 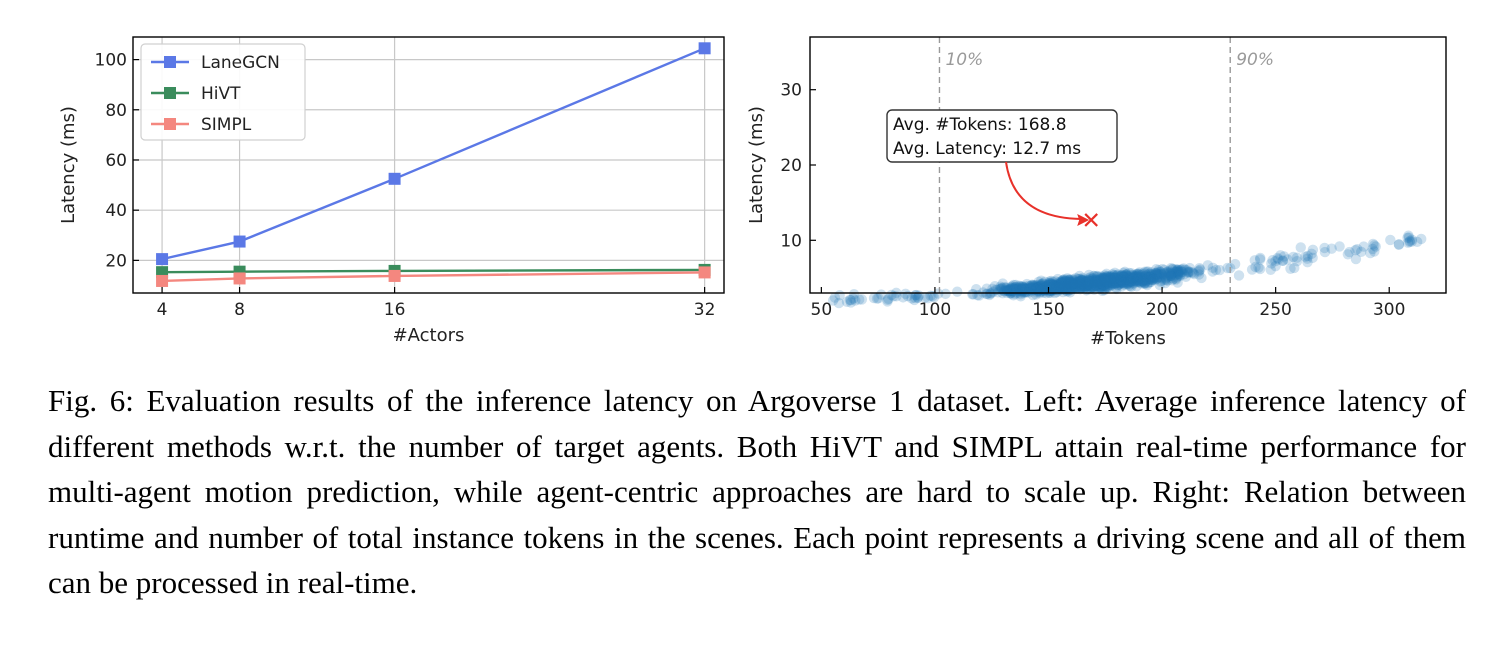 I want to click on right-y-tick-label: 30, so click(x=791, y=91).